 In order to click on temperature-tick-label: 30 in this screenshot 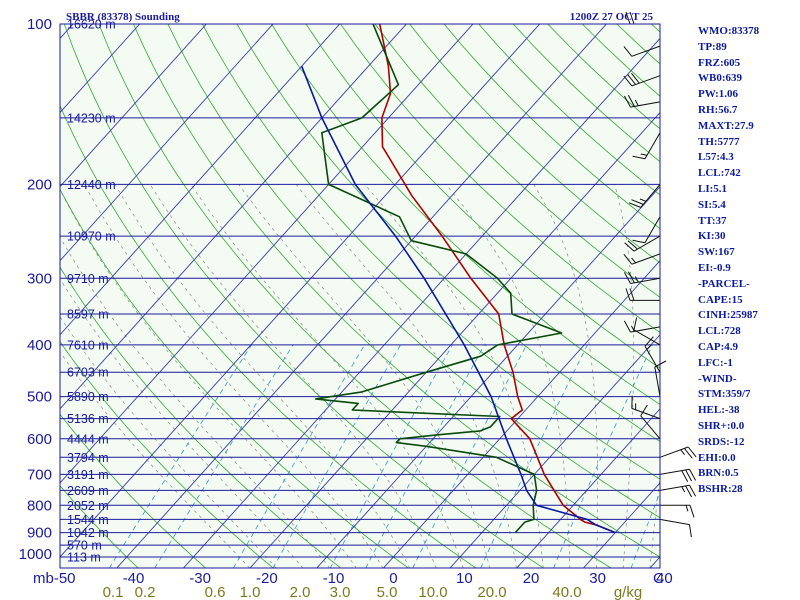, I will do `click(597, 578)`.